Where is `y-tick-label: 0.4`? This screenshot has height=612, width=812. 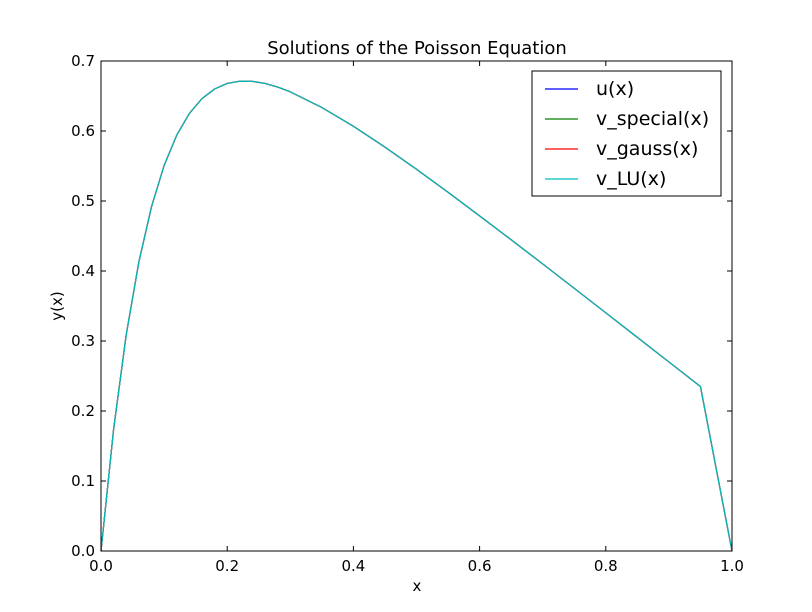
y-tick-label: 0.4 is located at coordinates (83, 271).